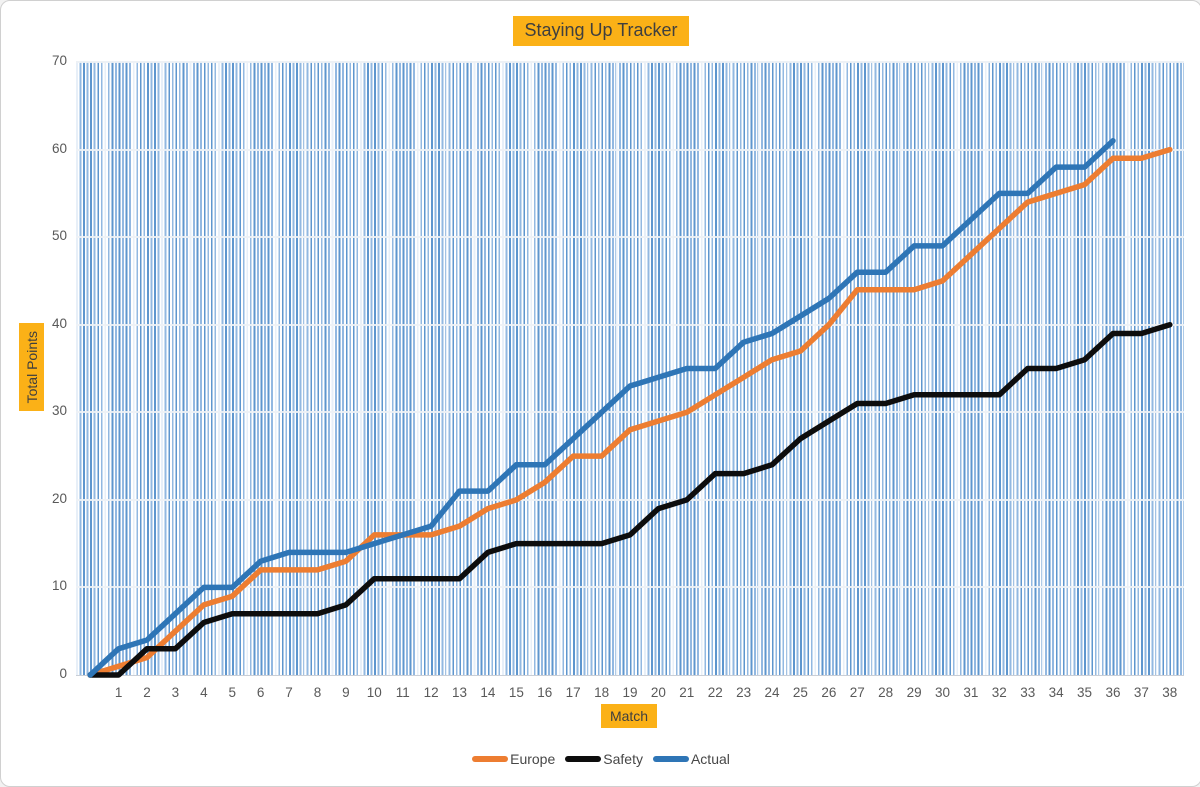 This screenshot has width=1200, height=787. Describe the element at coordinates (630, 692) in the screenshot. I see `x-tick-label-19: 19` at that location.